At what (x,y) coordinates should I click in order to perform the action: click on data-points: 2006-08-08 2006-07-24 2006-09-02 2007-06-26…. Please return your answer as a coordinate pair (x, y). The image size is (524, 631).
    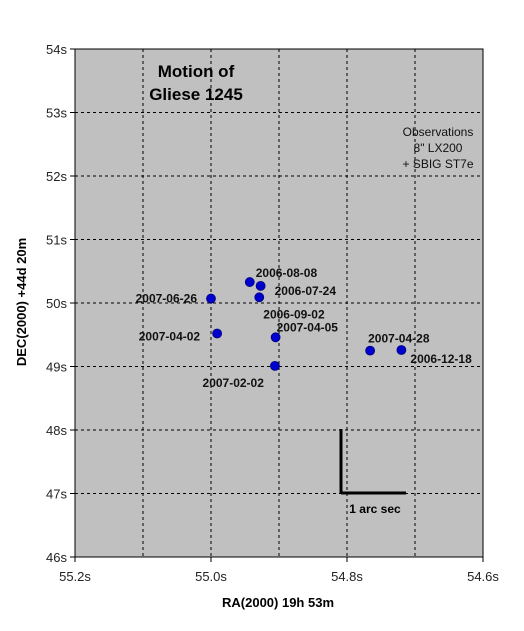
    Looking at the image, I should click on (304, 328).